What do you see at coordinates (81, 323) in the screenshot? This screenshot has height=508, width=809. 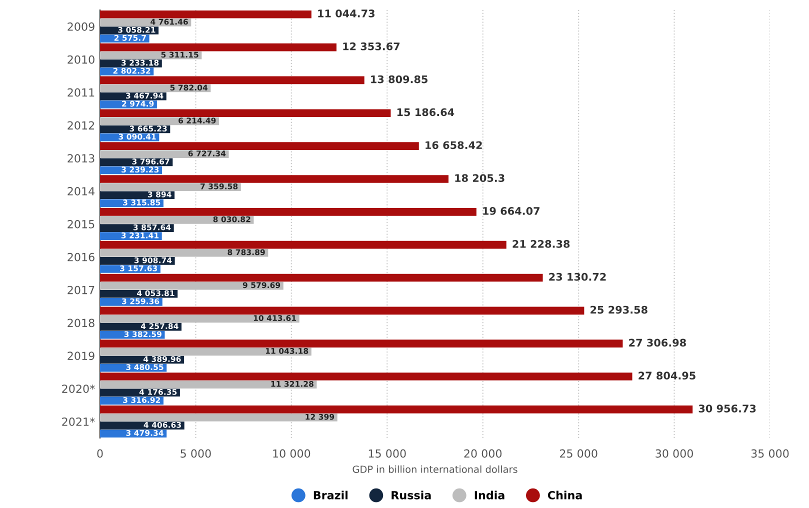 I see `y-tick-label: 2018` at bounding box center [81, 323].